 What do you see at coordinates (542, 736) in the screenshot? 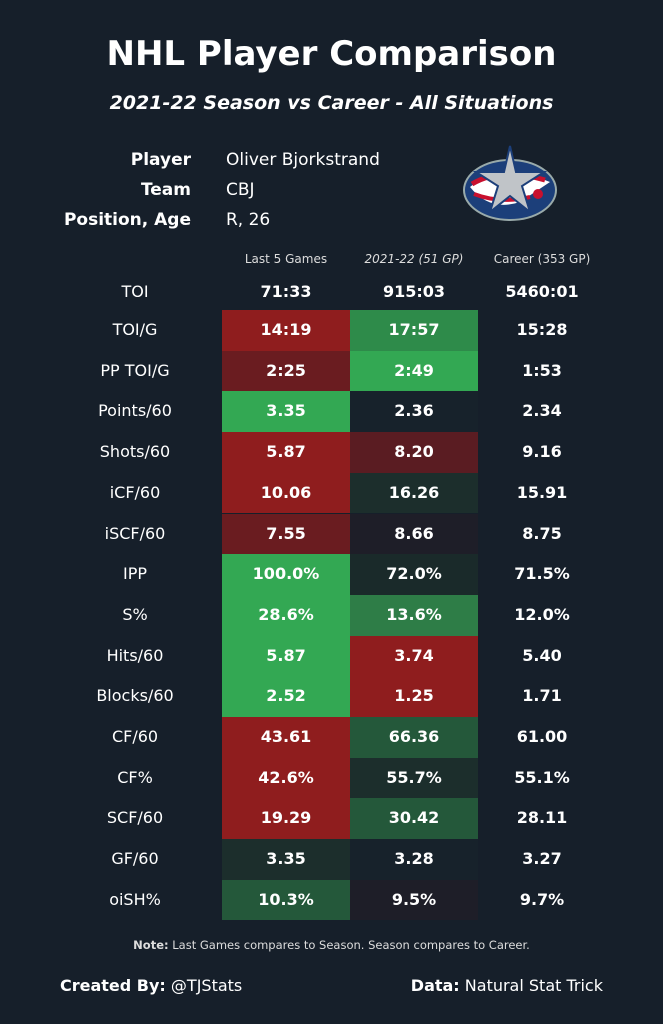
I see `table-cell: 61.00` at bounding box center [542, 736].